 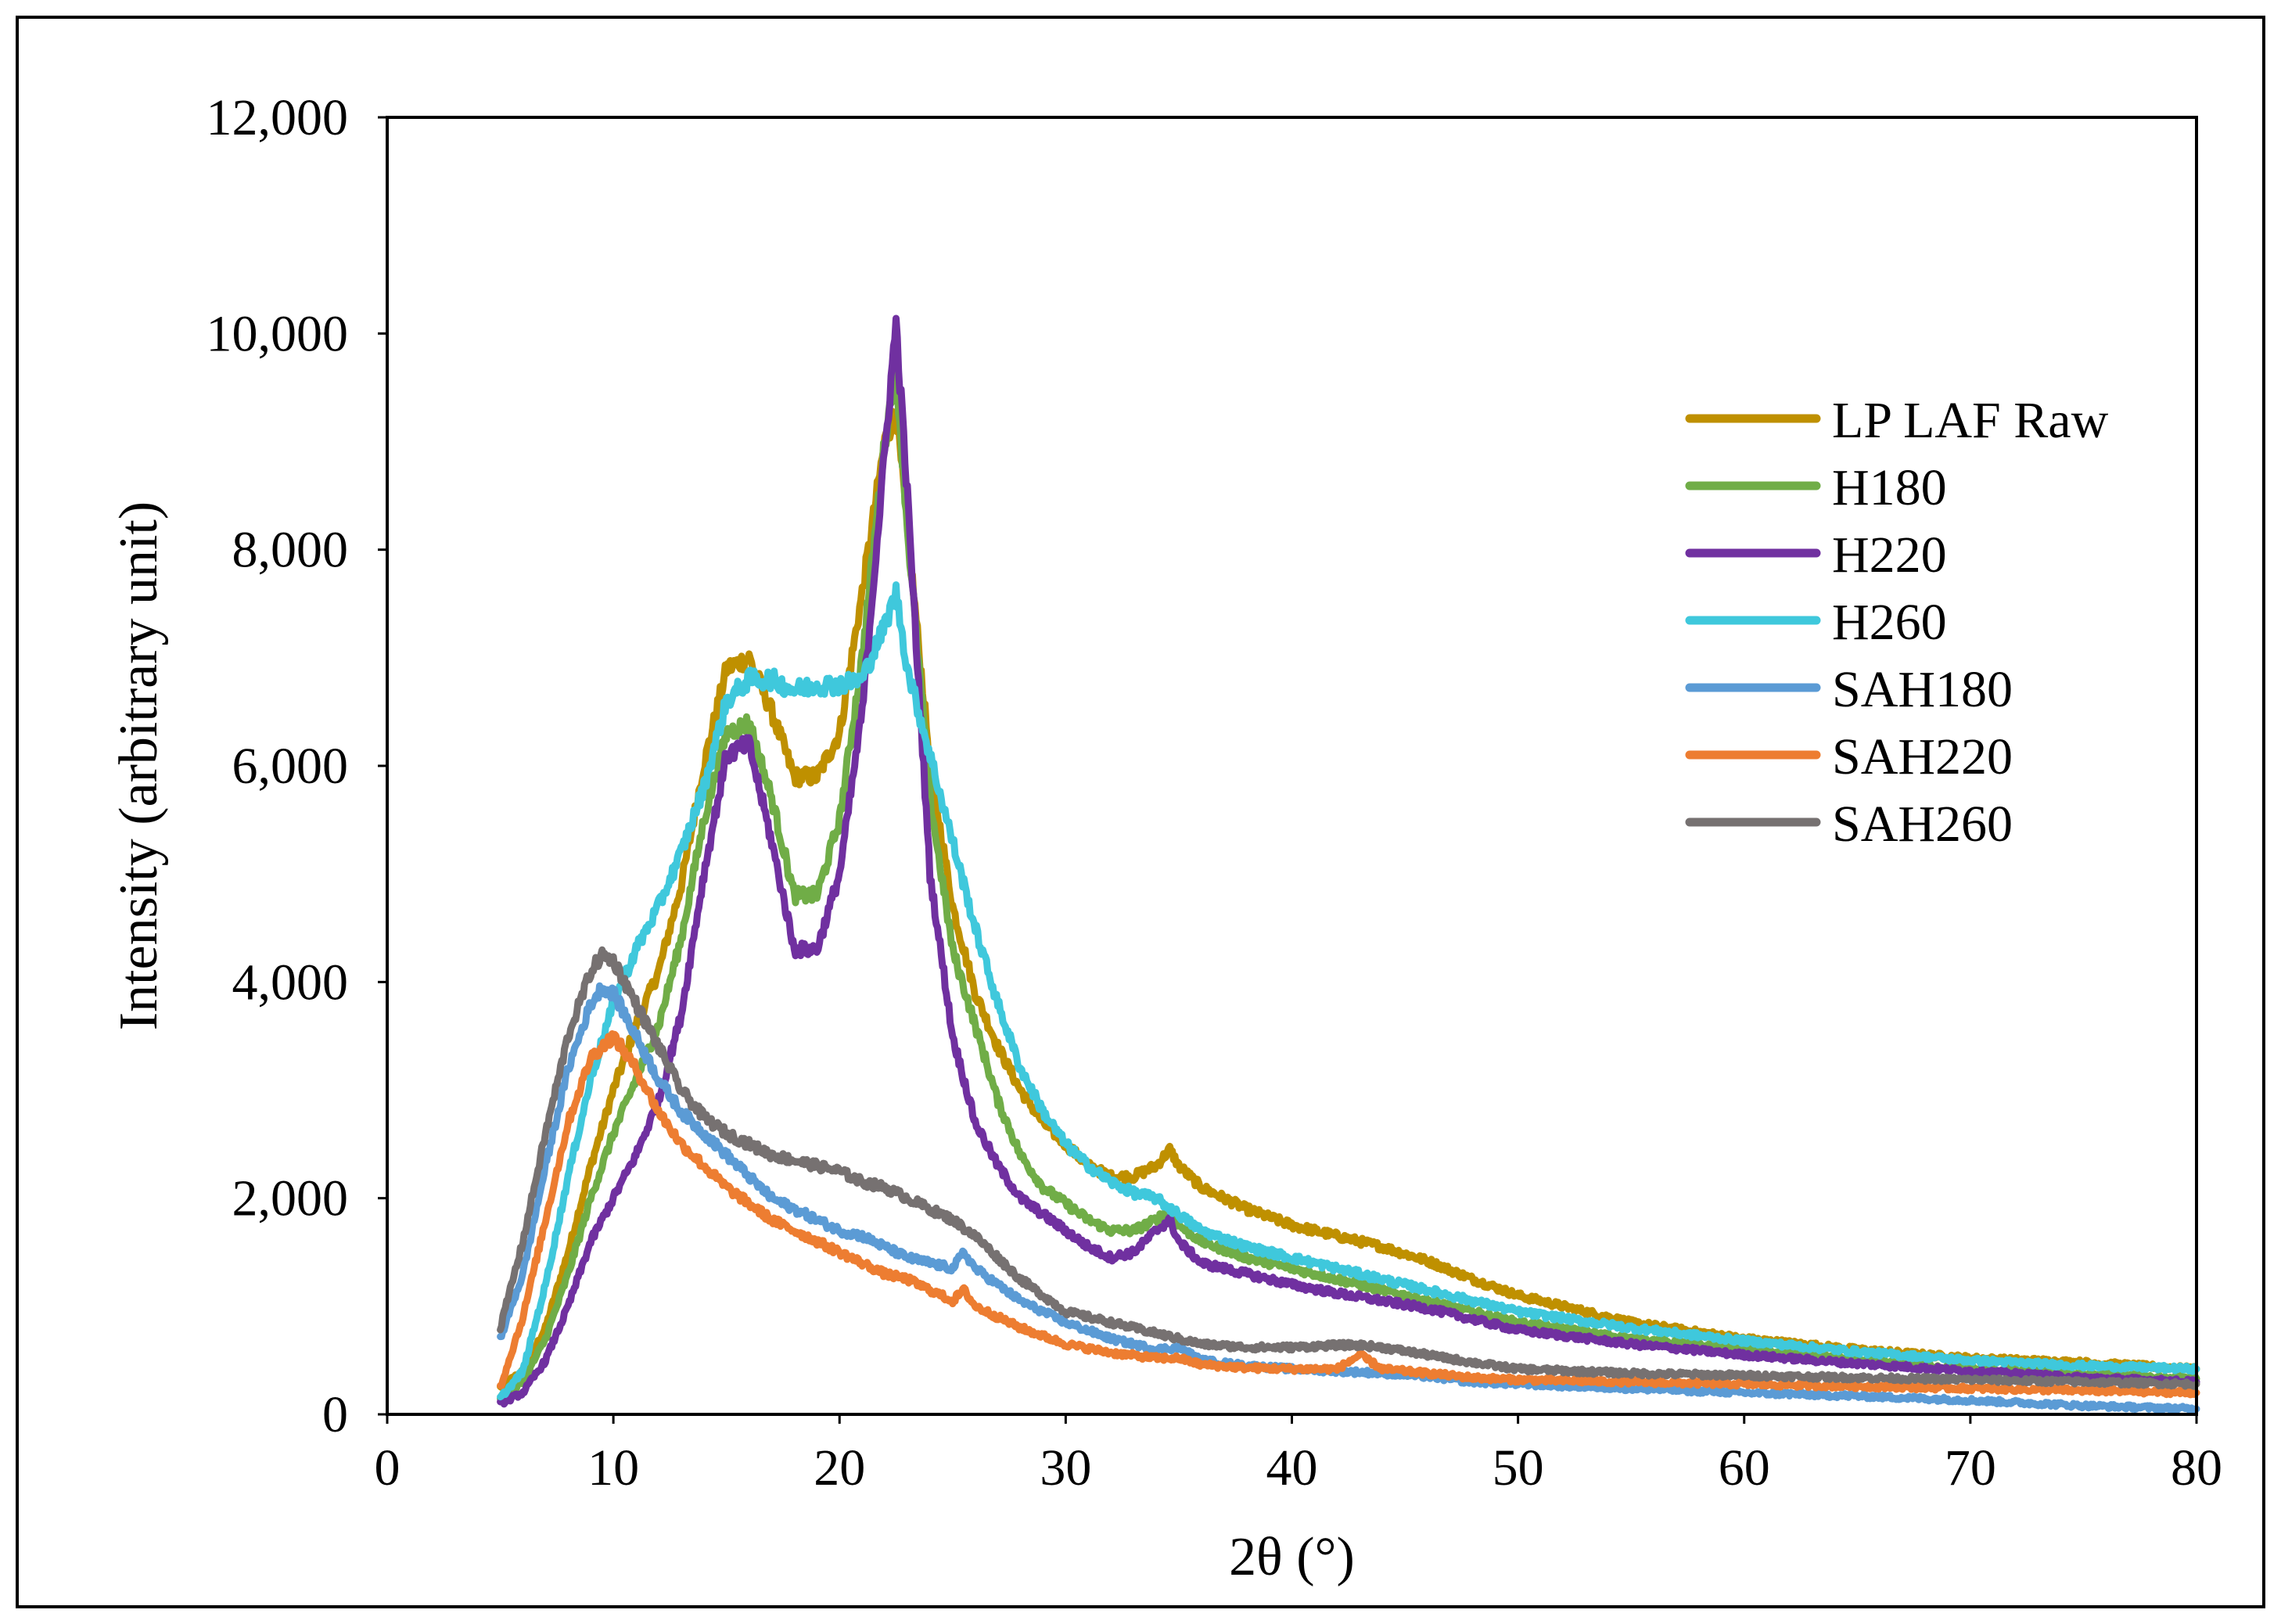 I want to click on y-tick-label: 8,000, so click(x=290, y=550).